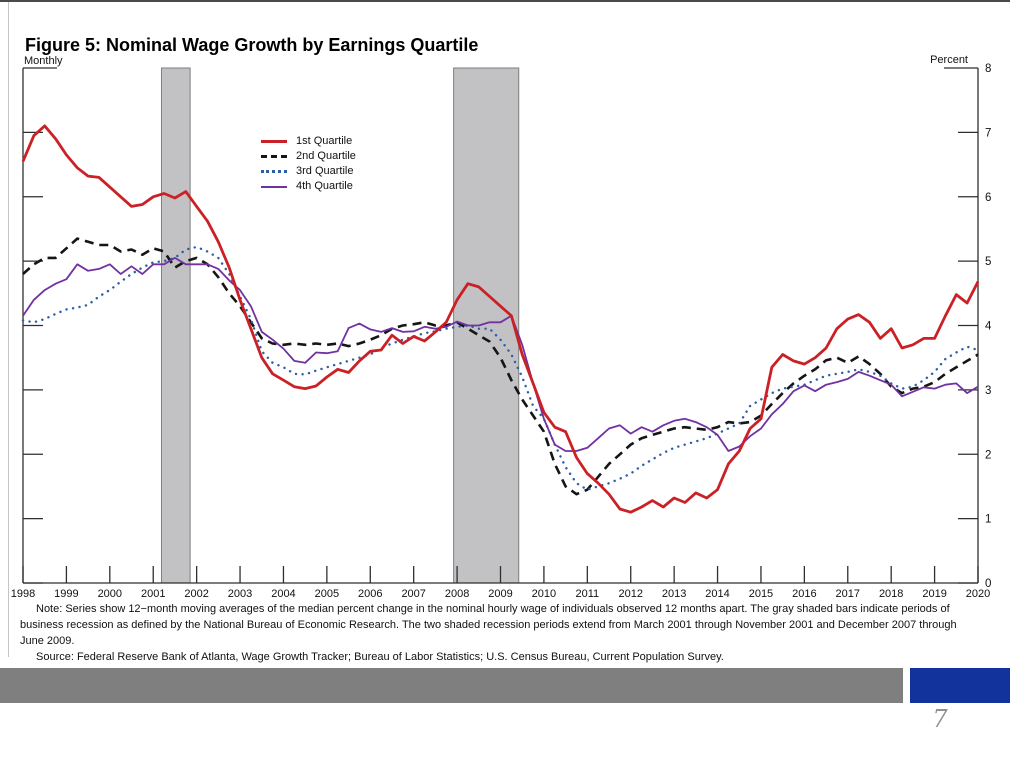 This screenshot has height=762, width=1010. I want to click on legend-label-q2: 2nd Quartile, so click(326, 156).